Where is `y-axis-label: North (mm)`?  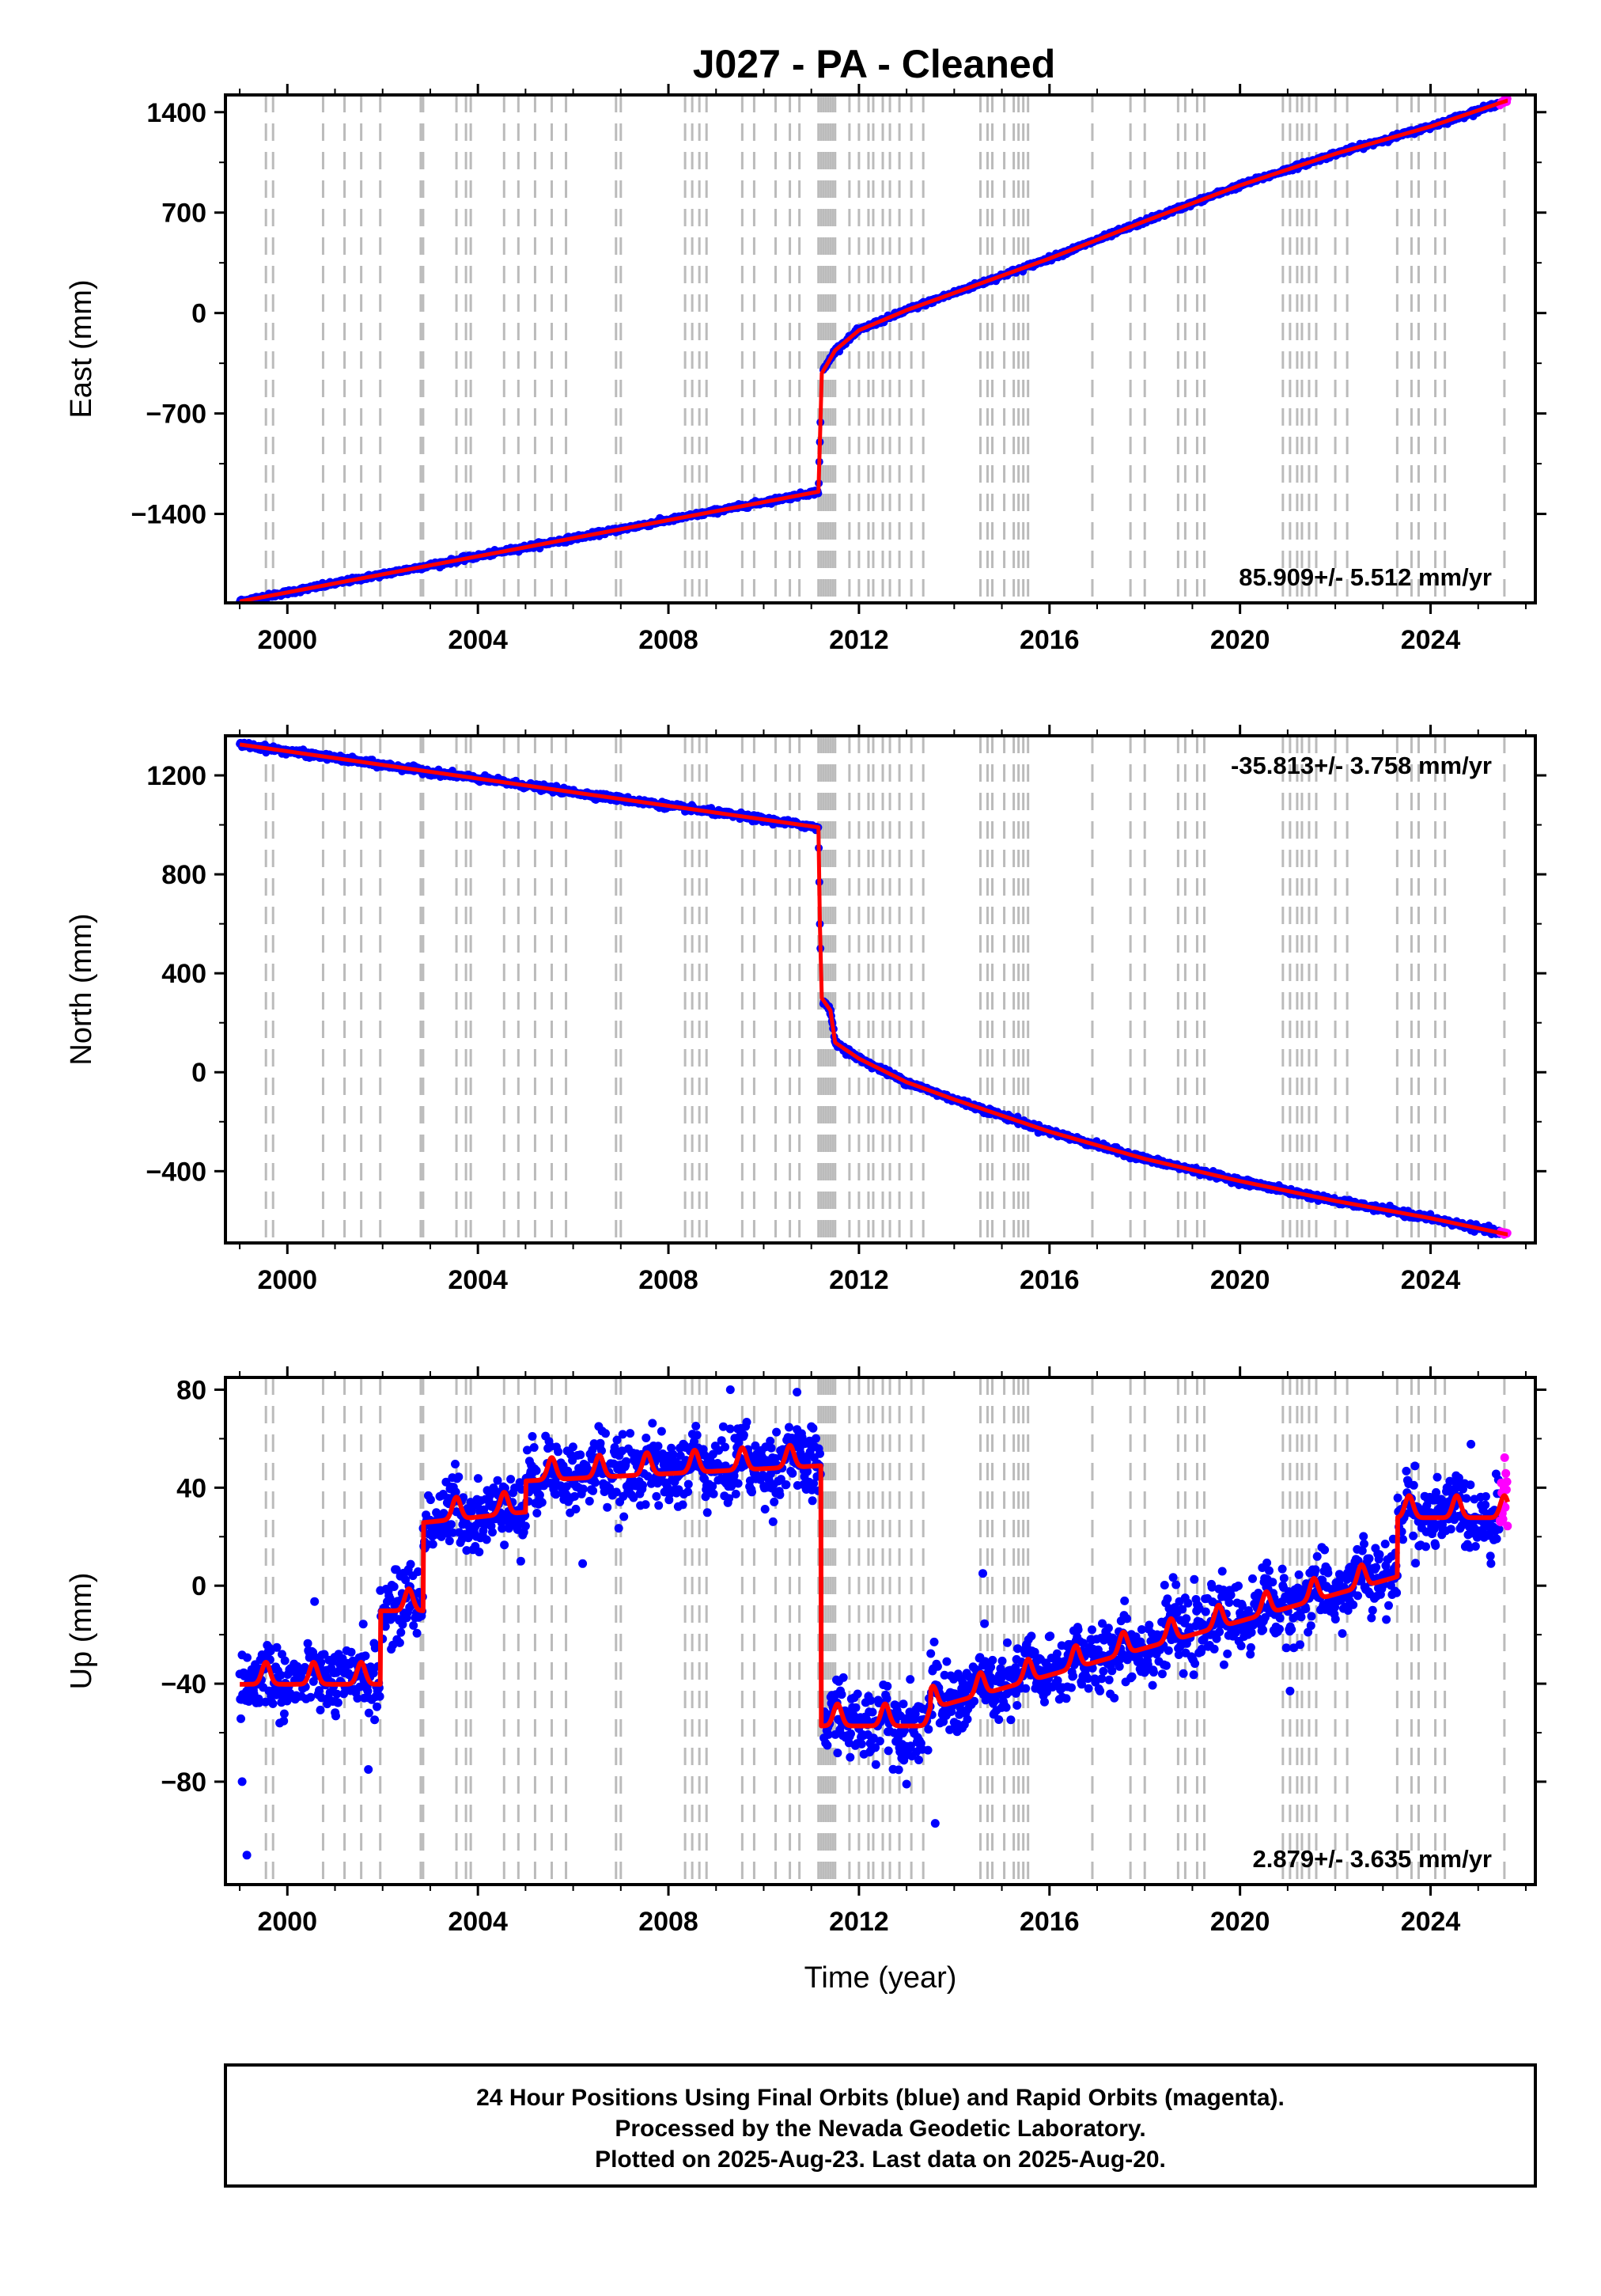 y-axis-label: North (mm) is located at coordinates (82, 989).